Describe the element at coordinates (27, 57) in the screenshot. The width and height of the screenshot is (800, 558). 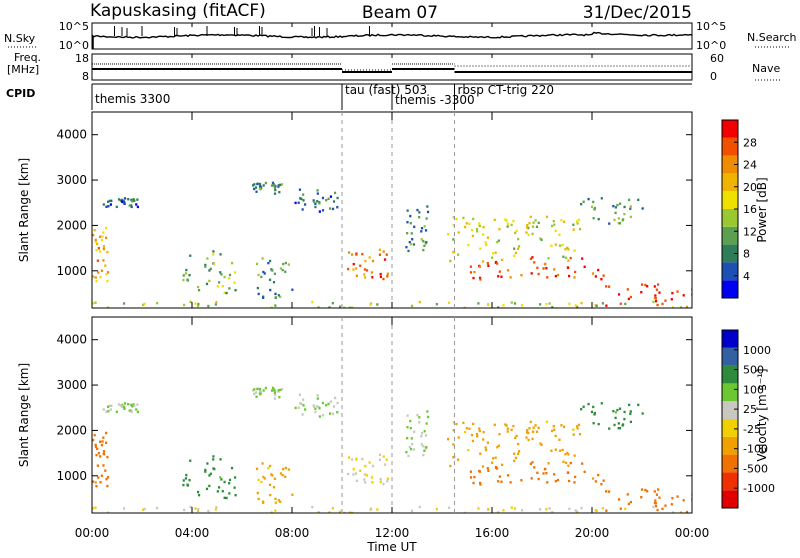
I see `freq-label-line1: Freq.` at that location.